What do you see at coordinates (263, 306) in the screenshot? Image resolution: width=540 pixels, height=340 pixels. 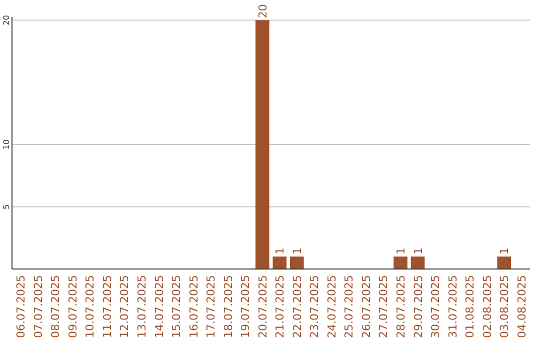 I see `x-tick-label: 20.07.2025` at bounding box center [263, 306].